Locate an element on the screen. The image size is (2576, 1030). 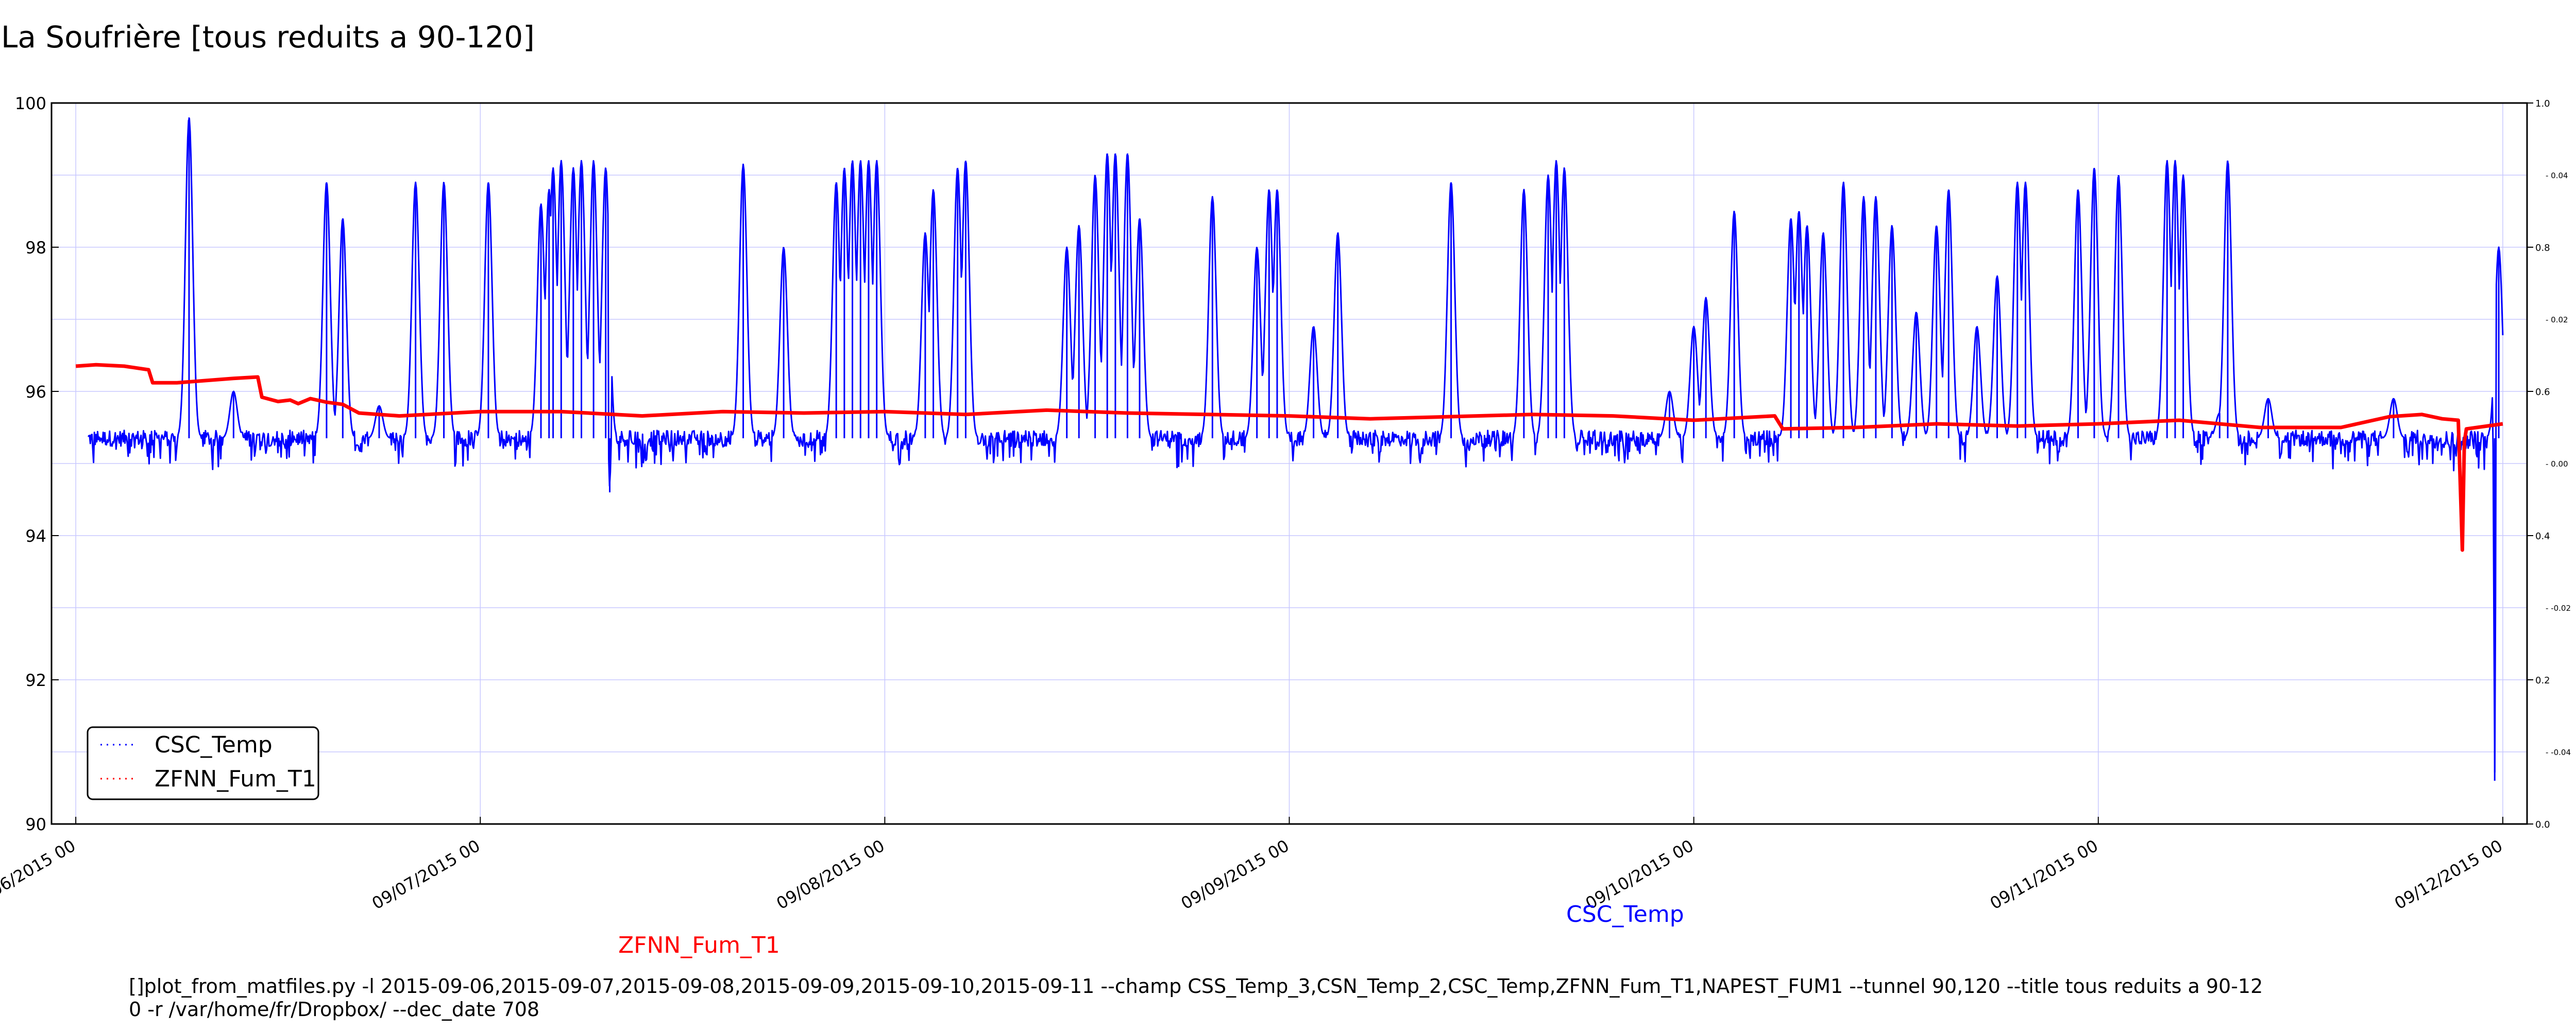
right-minor-tick-label: - -0.04 is located at coordinates (2558, 753).